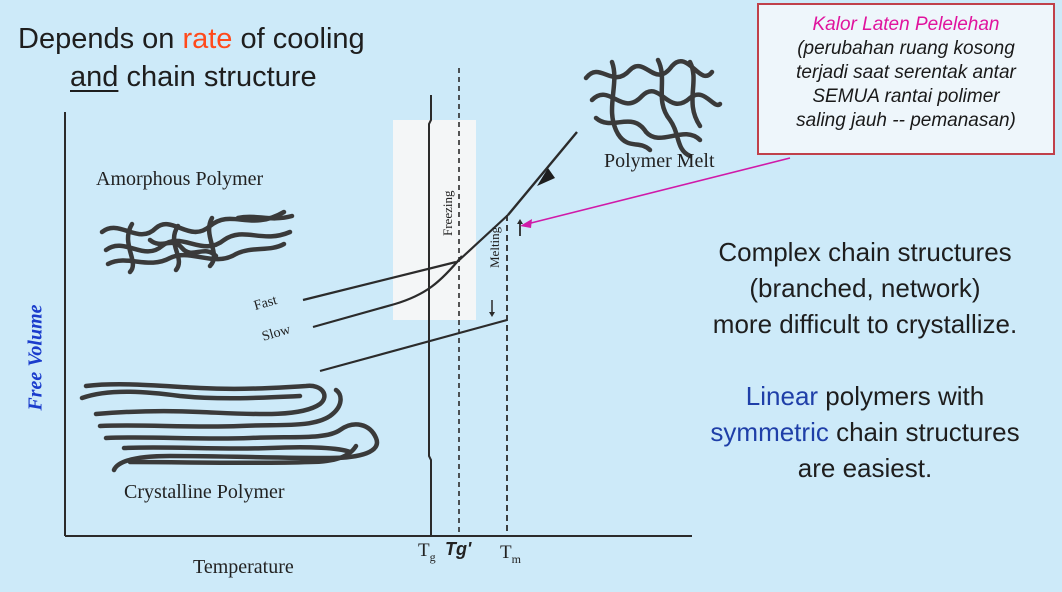 The height and width of the screenshot is (592, 1062). I want to click on polymer-melt-label: Polymer Melt, so click(659, 161).